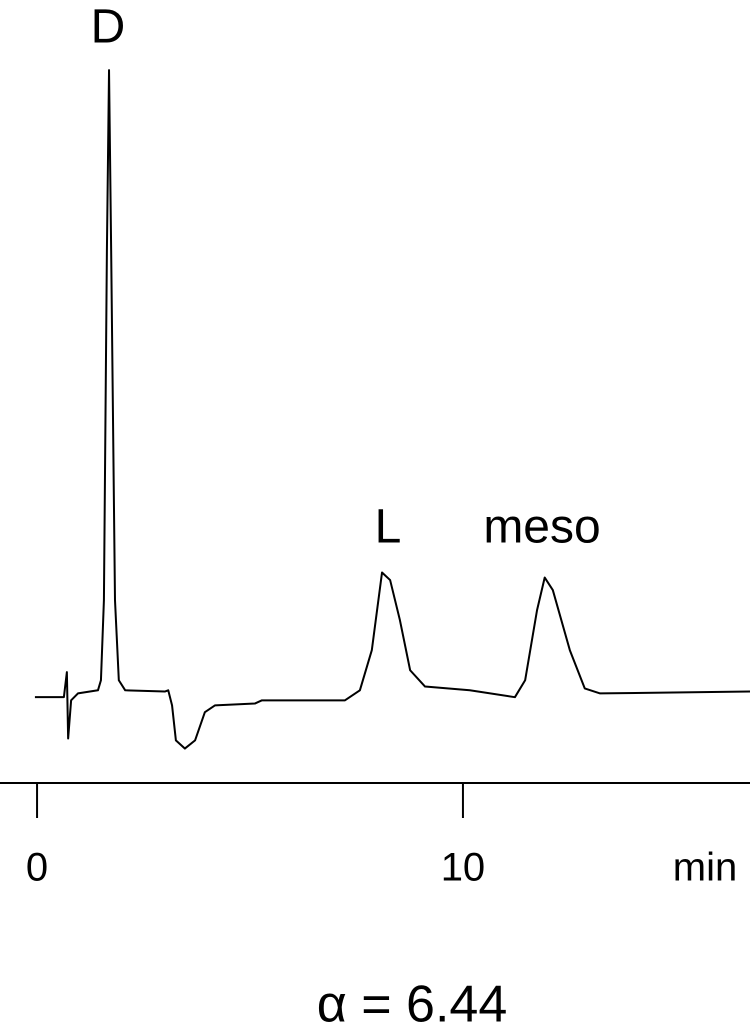  I want to click on peak-label: L, so click(388, 527).